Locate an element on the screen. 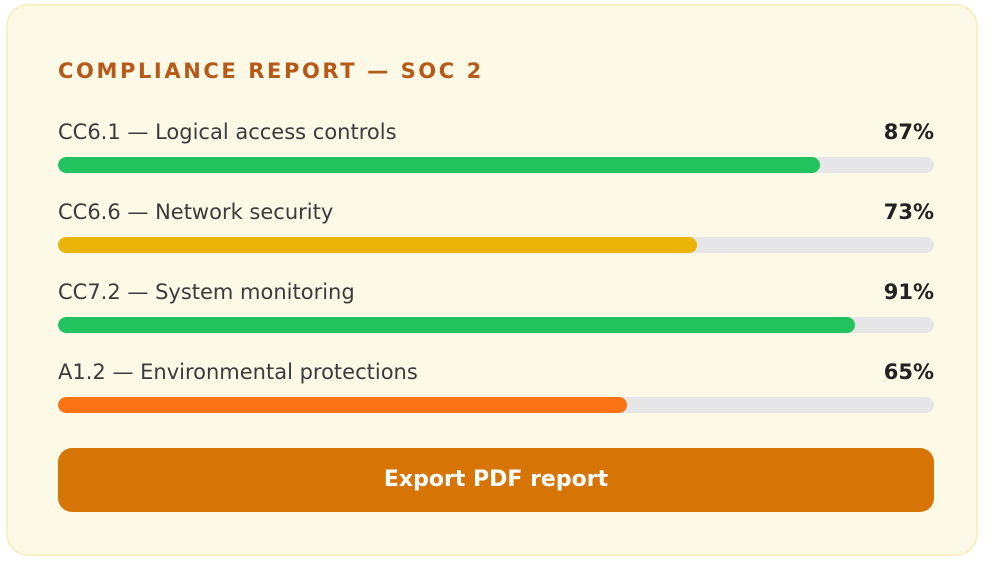 This screenshot has width=1000, height=566. control-item-cc6-6: CC6.6 — Network security 73% is located at coordinates (496, 230).